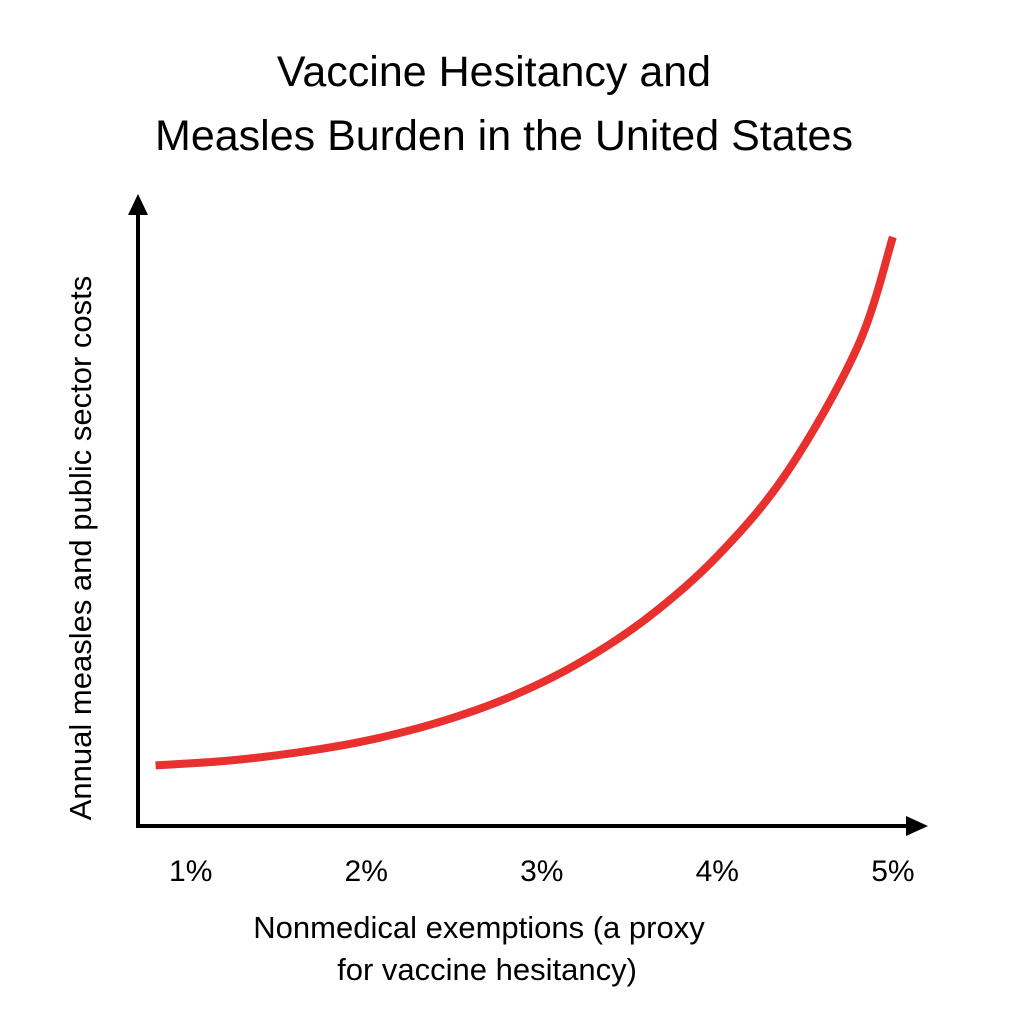 The width and height of the screenshot is (1024, 1024). Describe the element at coordinates (366, 871) in the screenshot. I see `x-tick-label: 2%` at that location.